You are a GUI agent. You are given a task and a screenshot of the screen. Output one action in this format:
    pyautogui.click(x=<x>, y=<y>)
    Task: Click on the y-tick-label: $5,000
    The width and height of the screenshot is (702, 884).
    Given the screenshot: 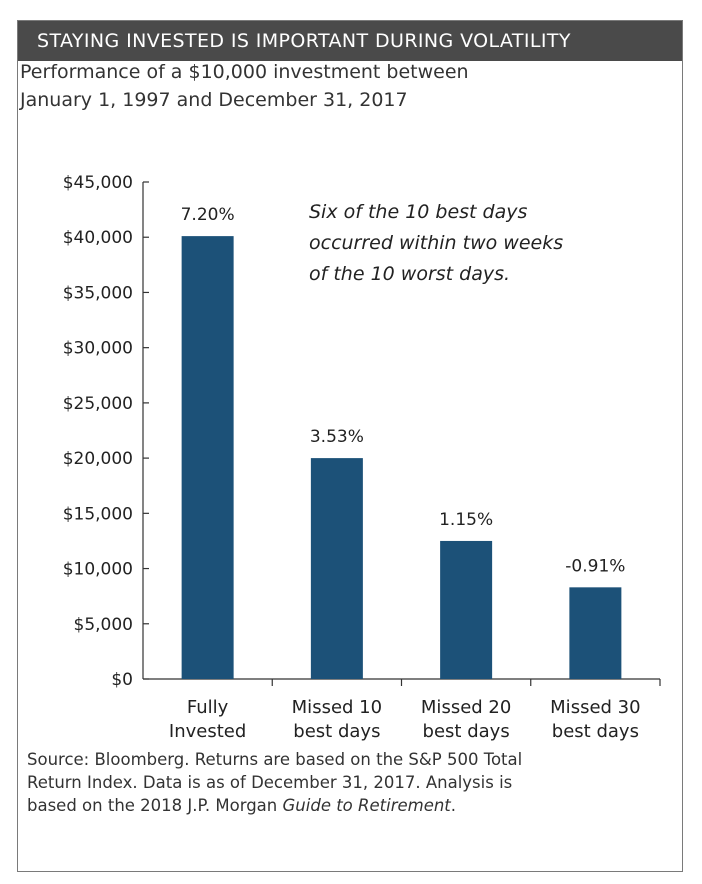 What is the action you would take?
    pyautogui.click(x=103, y=625)
    